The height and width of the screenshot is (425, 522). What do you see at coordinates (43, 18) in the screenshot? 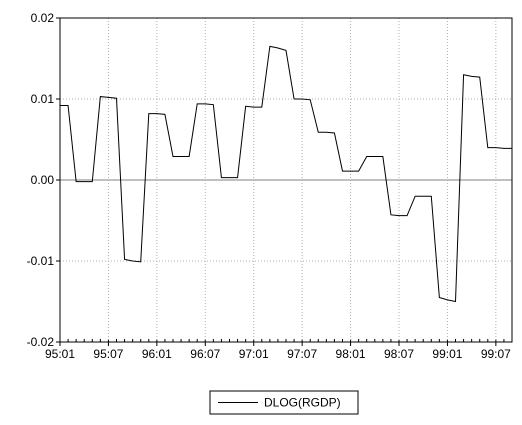
I see `y-tick-label: 0.02` at bounding box center [43, 18].